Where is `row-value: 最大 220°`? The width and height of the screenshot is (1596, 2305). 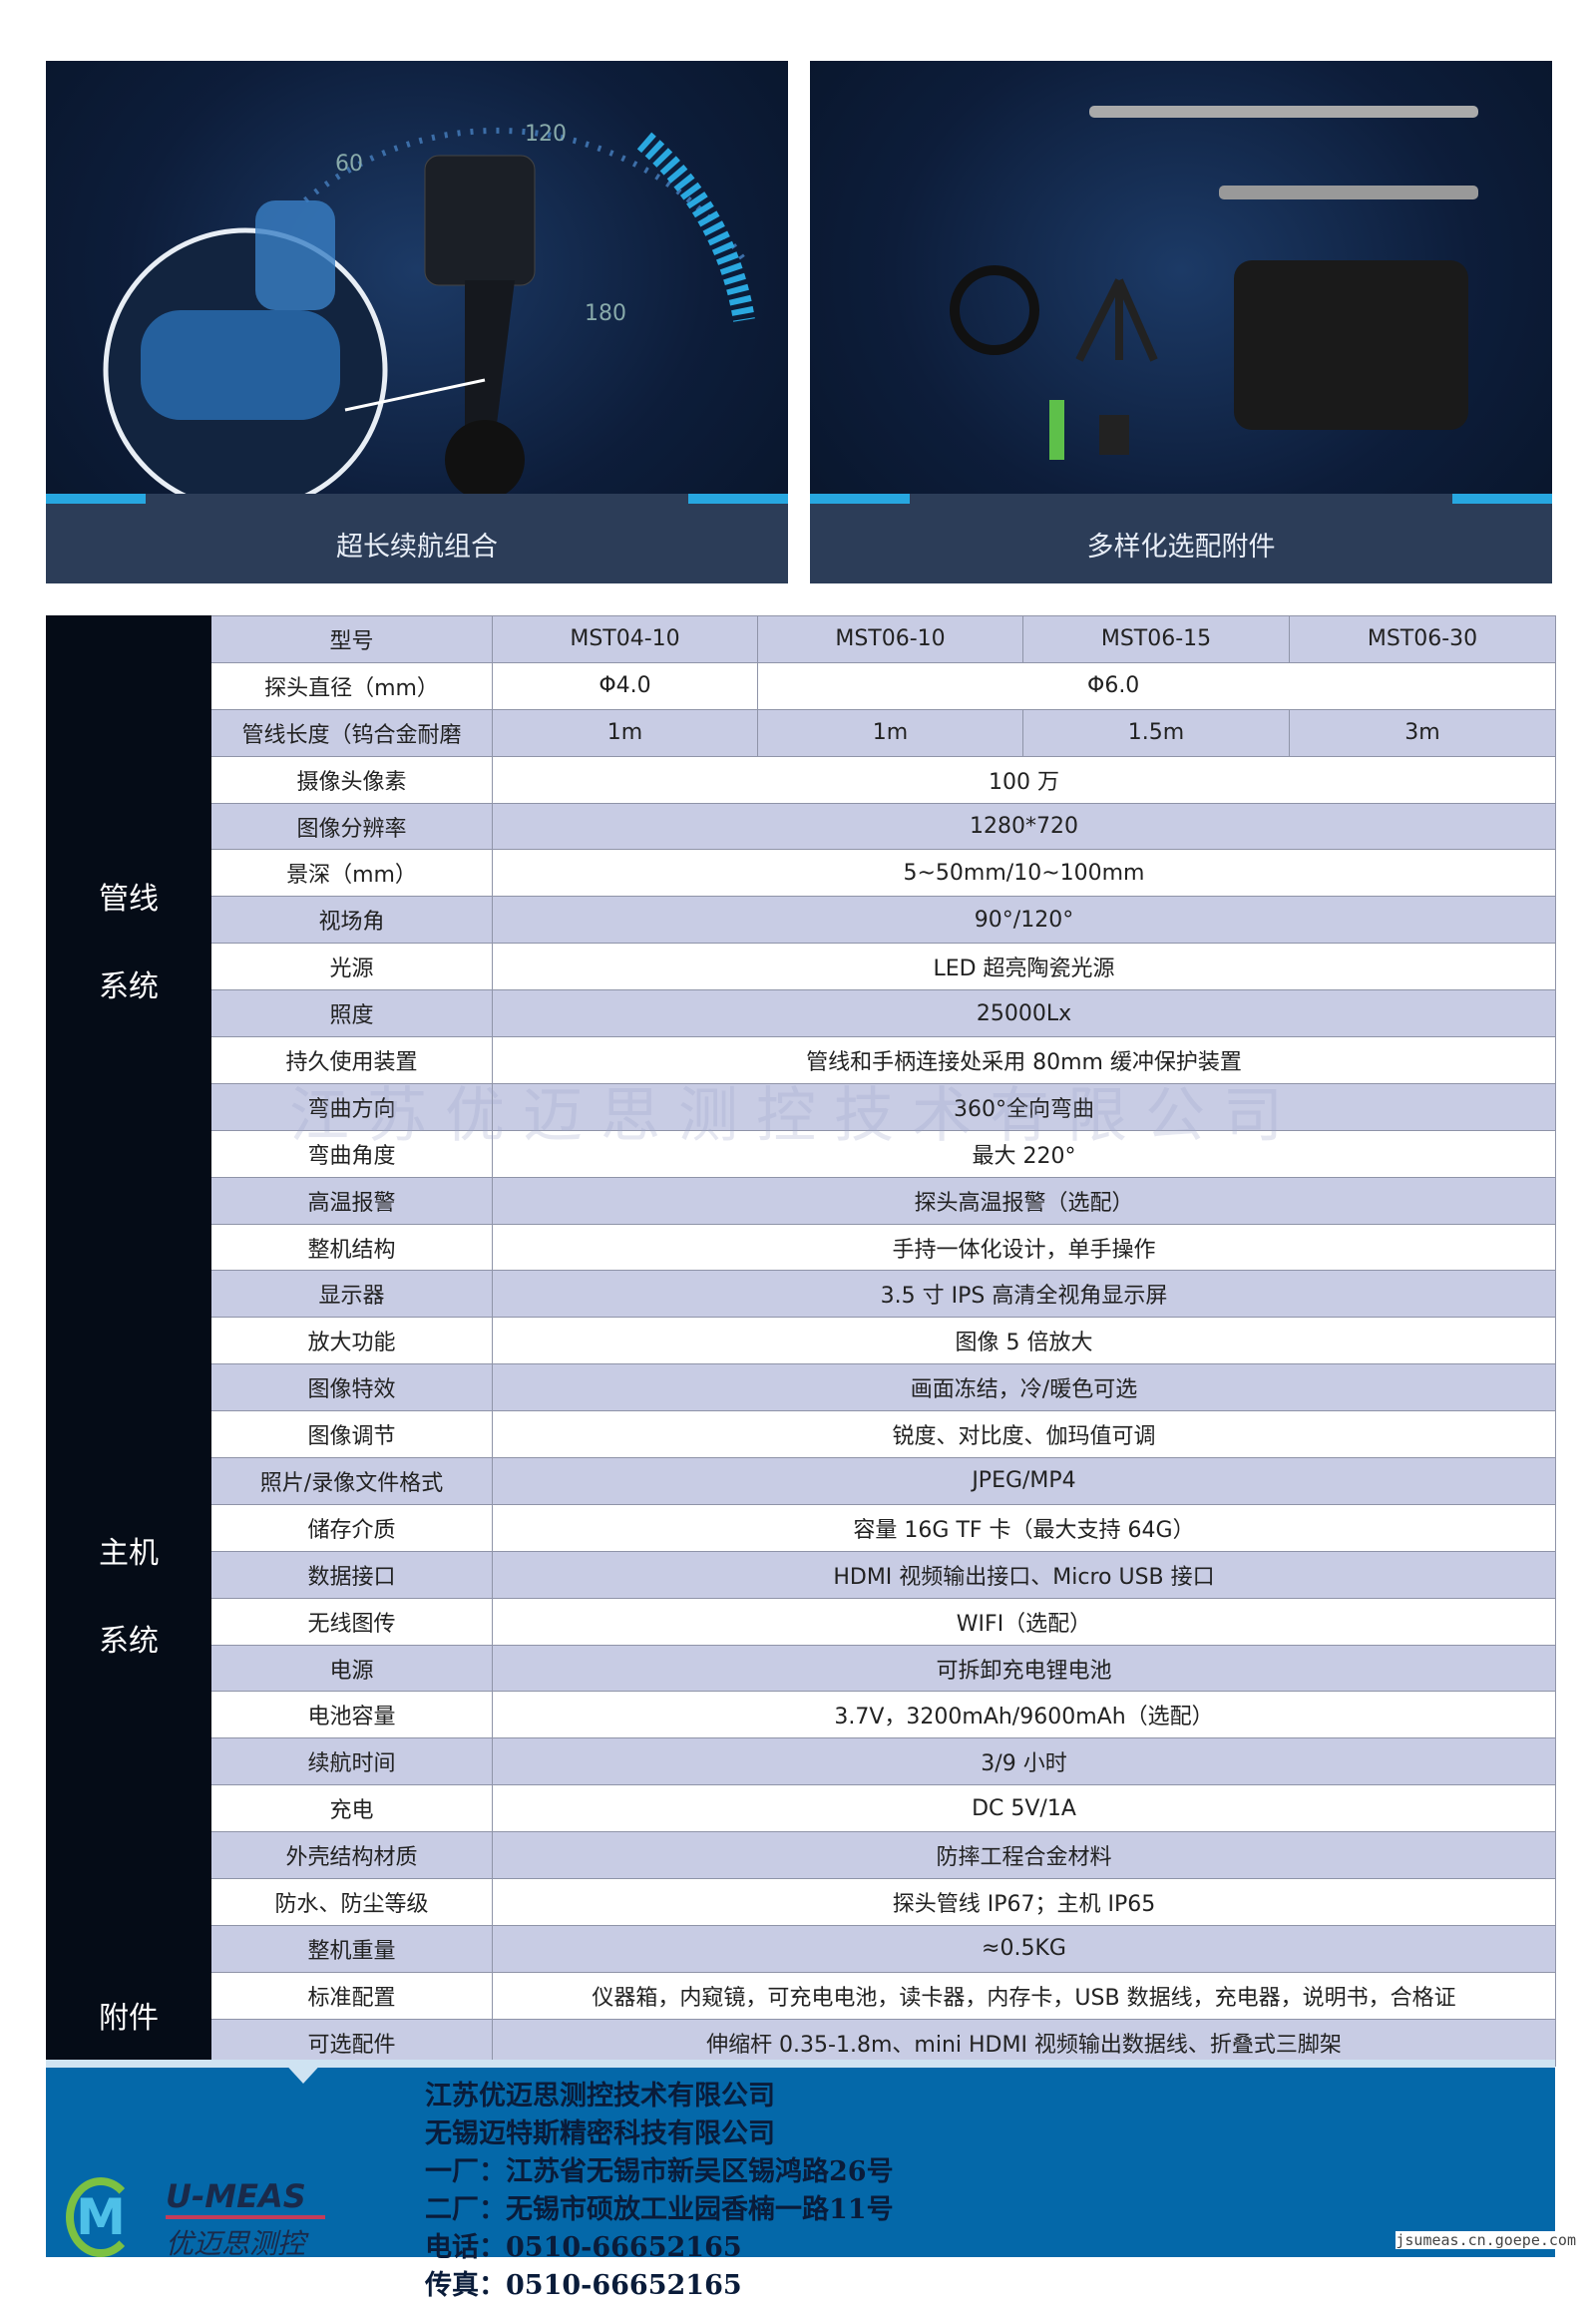 row-value: 最大 220° is located at coordinates (1024, 1153).